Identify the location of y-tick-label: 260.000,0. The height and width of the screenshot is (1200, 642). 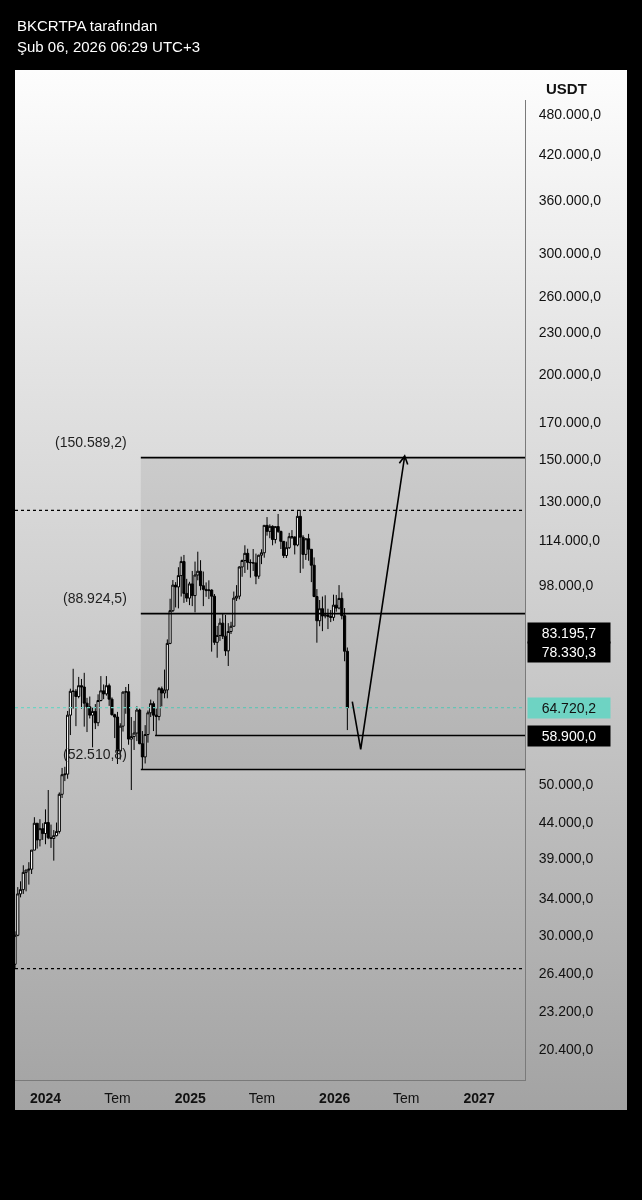
(570, 295).